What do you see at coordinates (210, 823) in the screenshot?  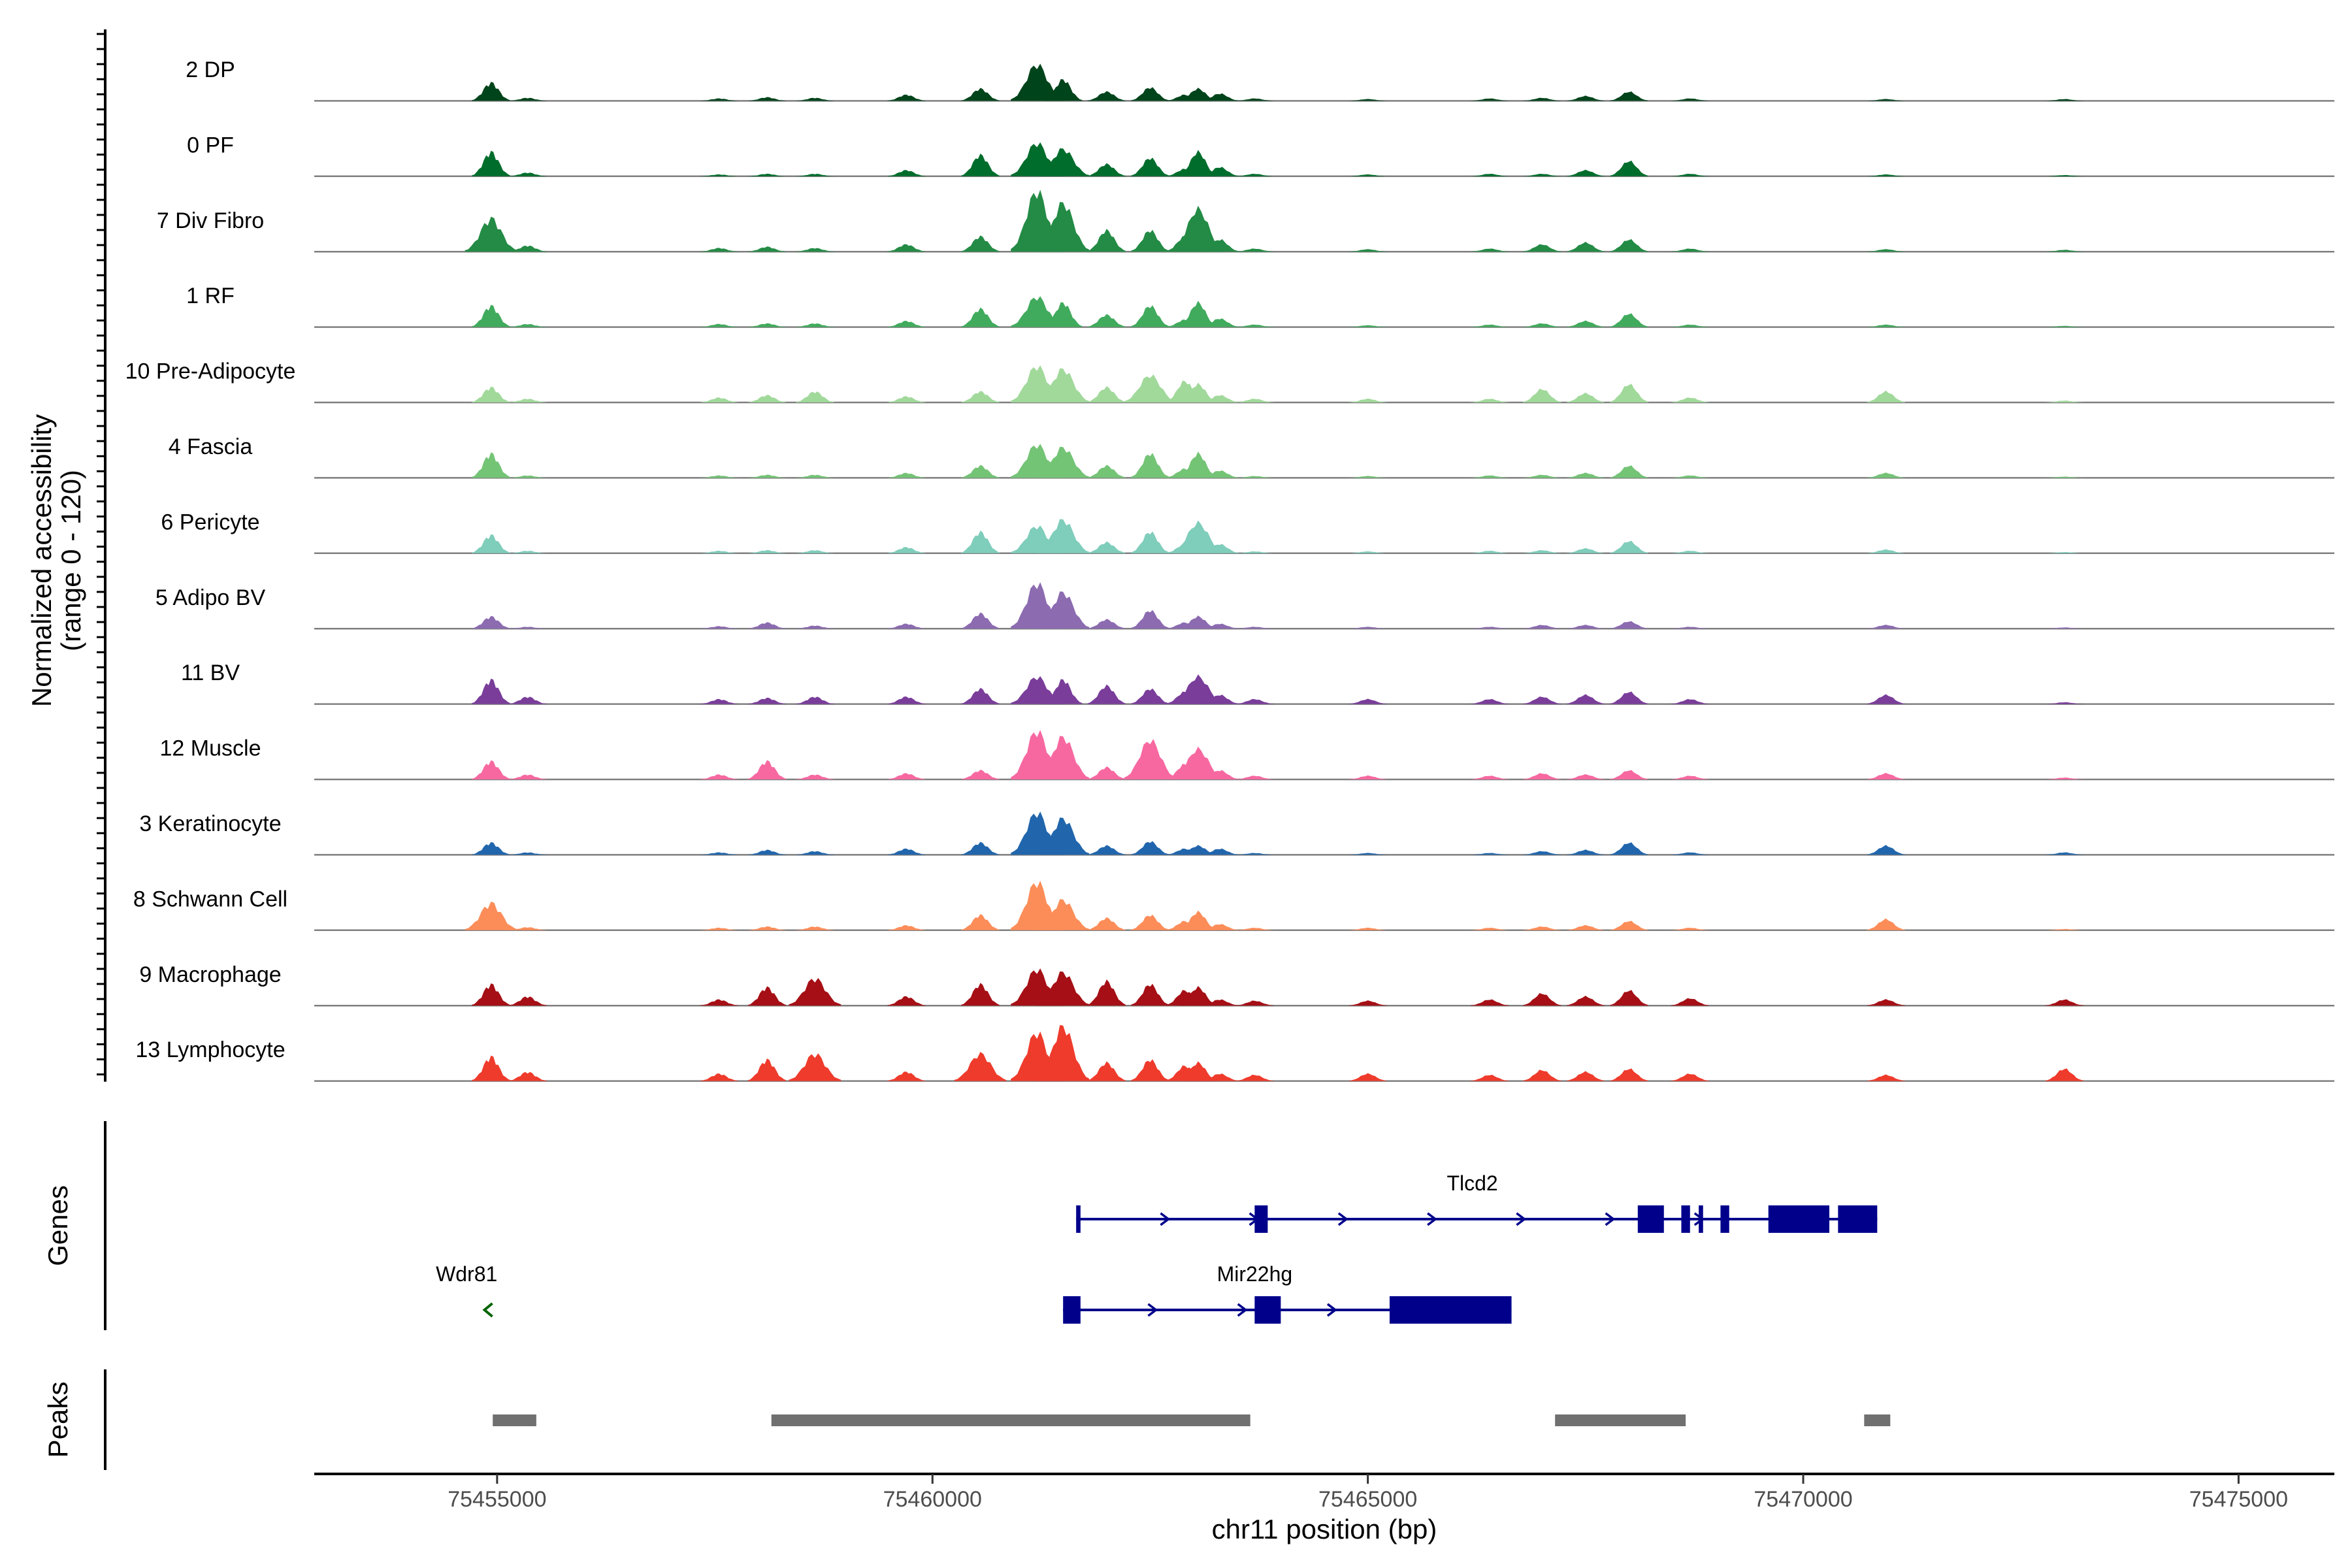 I see `track-label: 3 Keratinocyte` at bounding box center [210, 823].